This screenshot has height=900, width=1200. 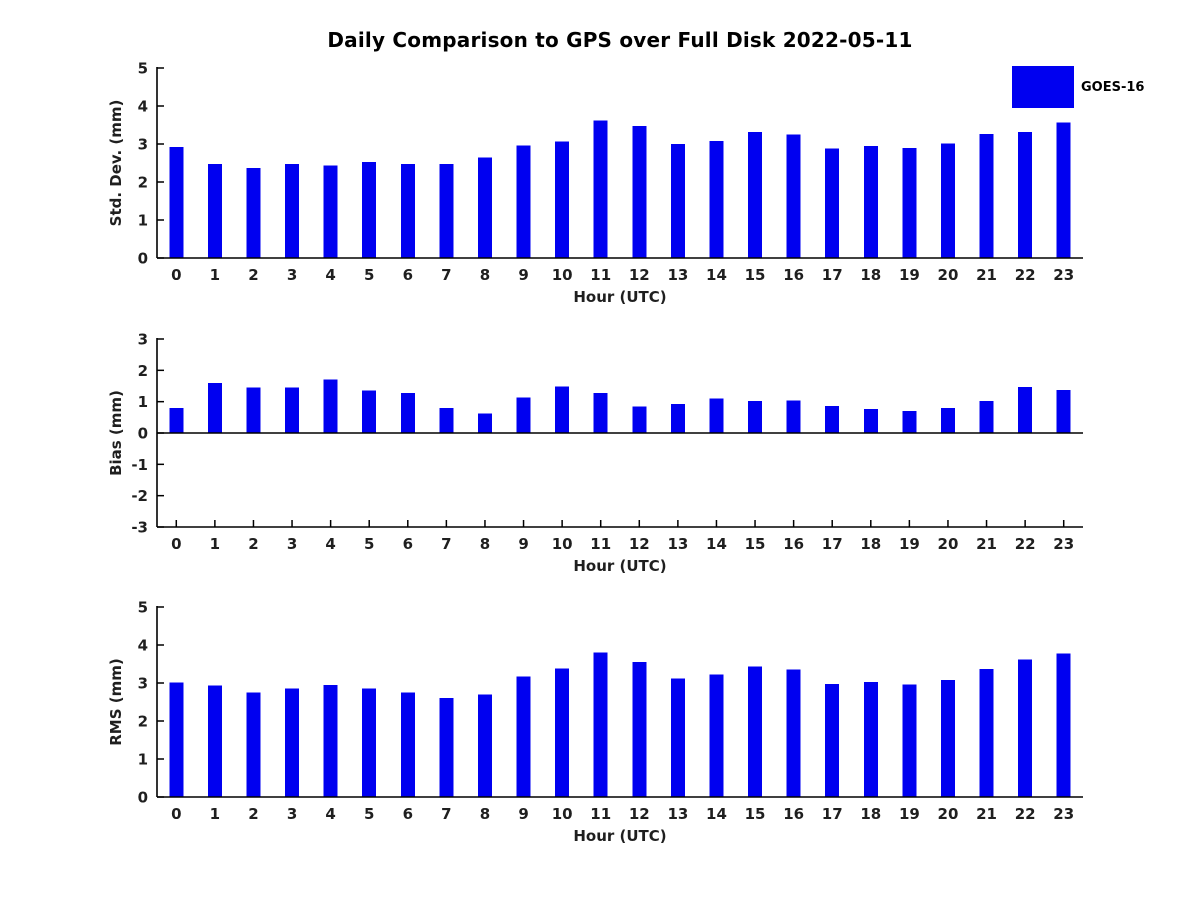 What do you see at coordinates (369, 544) in the screenshot?
I see `x-tick-label: 5` at bounding box center [369, 544].